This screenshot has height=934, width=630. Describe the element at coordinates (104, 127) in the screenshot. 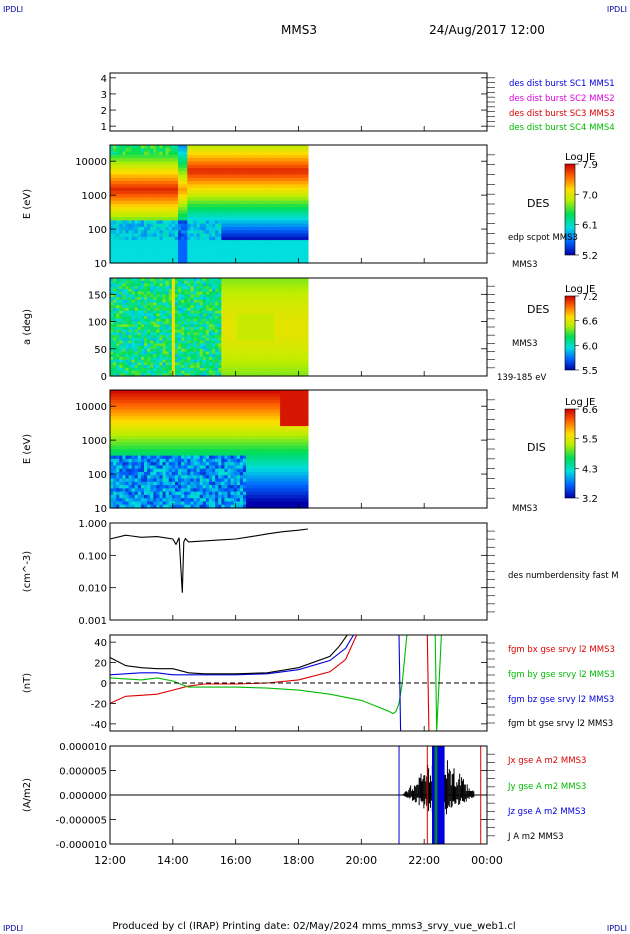

I see `panel1-ytick-label: 1` at that location.